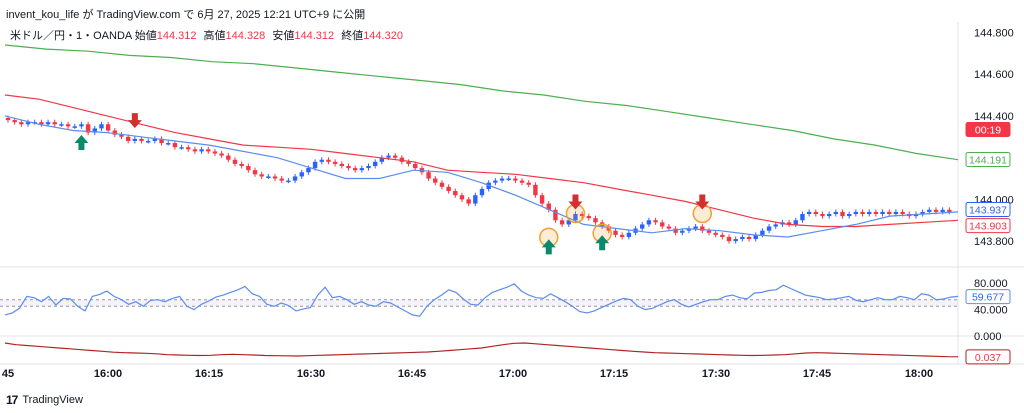 The image size is (1024, 413). I want to click on sub-value-box, so click(988, 357).